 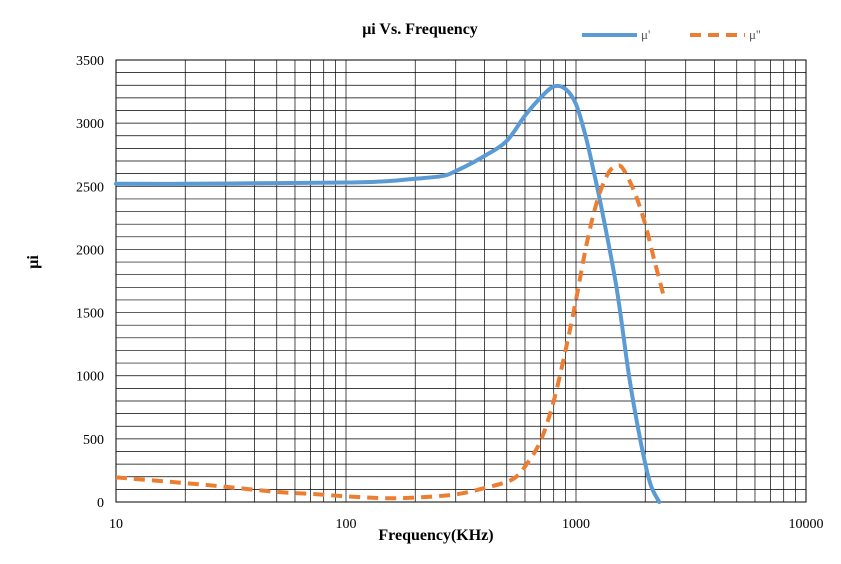 I want to click on y-tick-label: 500, so click(x=93, y=440).